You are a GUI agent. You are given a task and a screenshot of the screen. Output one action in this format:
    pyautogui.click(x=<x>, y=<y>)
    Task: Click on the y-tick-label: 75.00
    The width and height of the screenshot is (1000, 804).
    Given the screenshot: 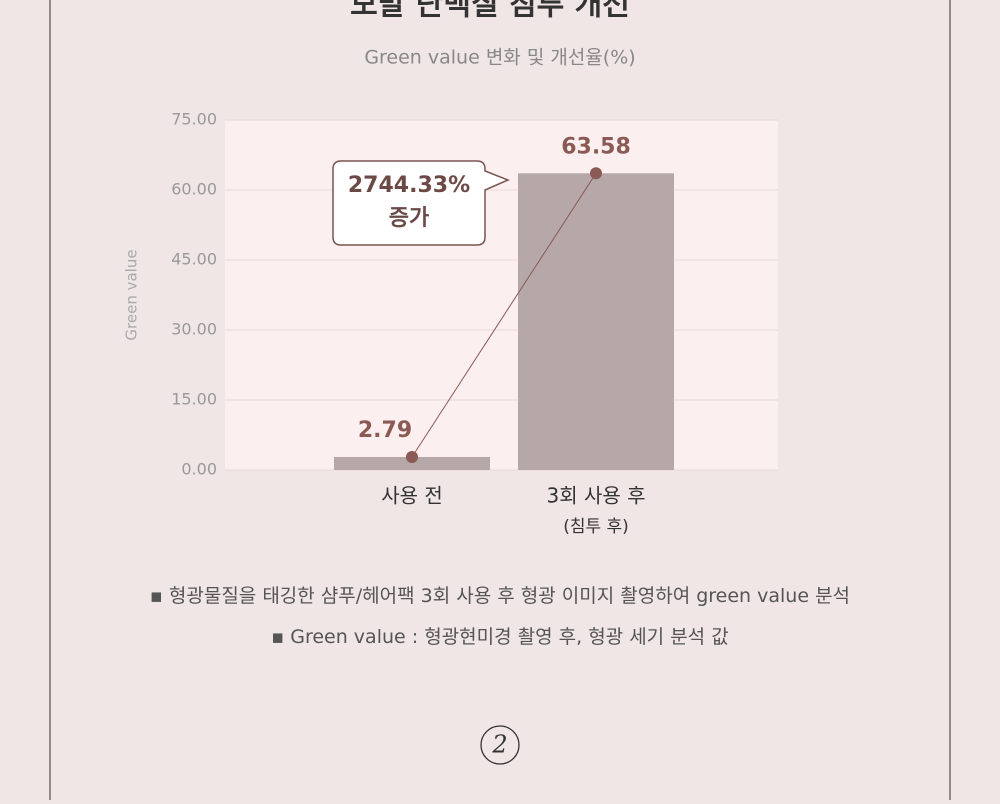 What is the action you would take?
    pyautogui.click(x=194, y=119)
    